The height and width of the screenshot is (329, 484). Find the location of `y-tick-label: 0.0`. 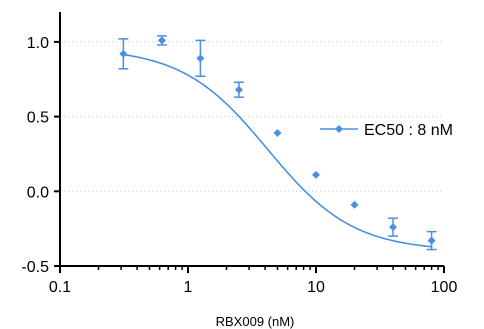

y-tick-label: 0.0 is located at coordinates (38, 192).